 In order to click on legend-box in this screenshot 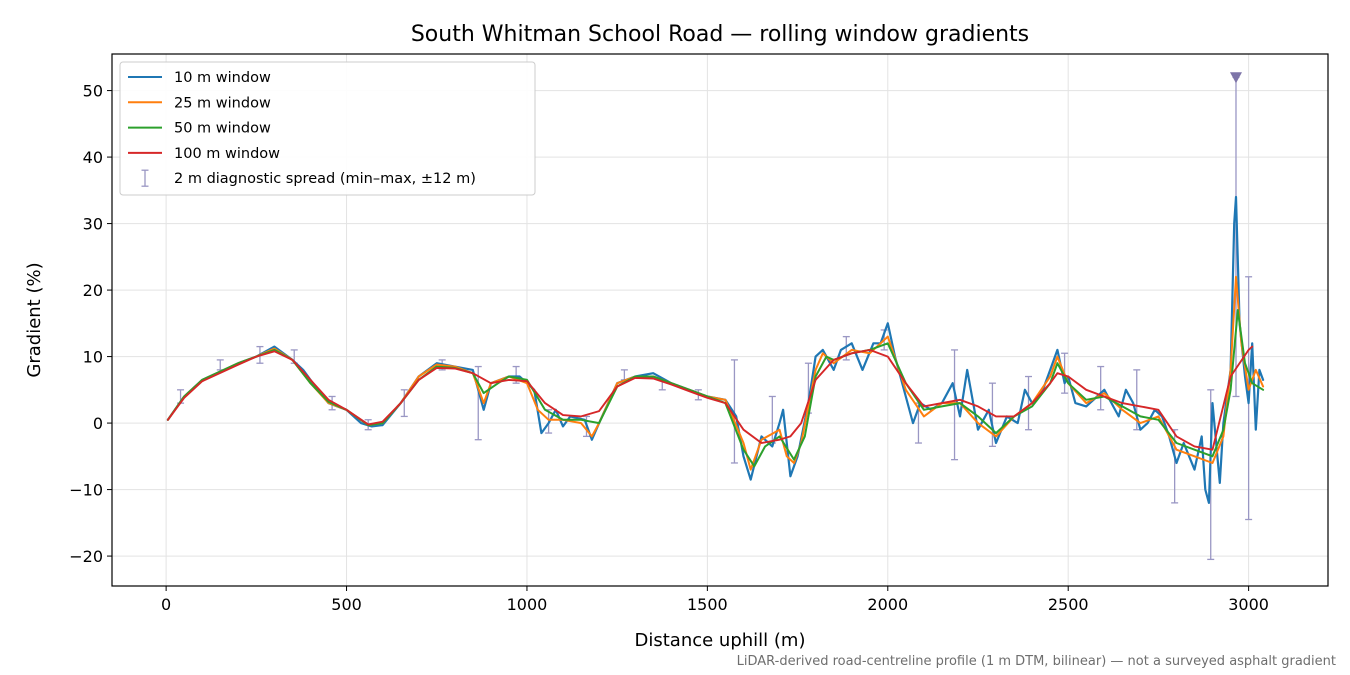, I will do `click(327, 128)`.